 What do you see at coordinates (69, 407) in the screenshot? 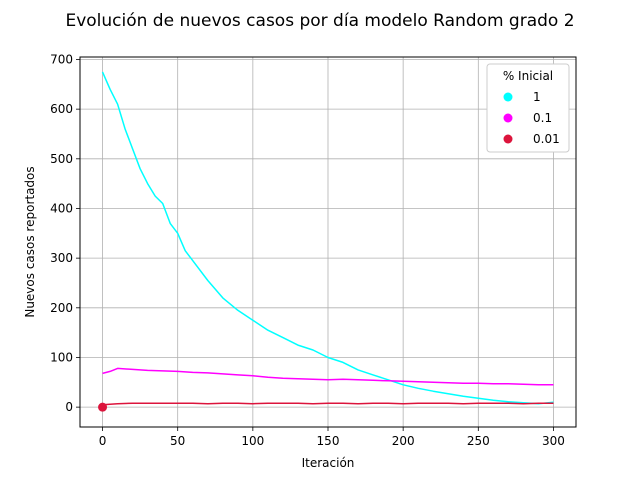
I see `y-tick-label: 0` at bounding box center [69, 407].